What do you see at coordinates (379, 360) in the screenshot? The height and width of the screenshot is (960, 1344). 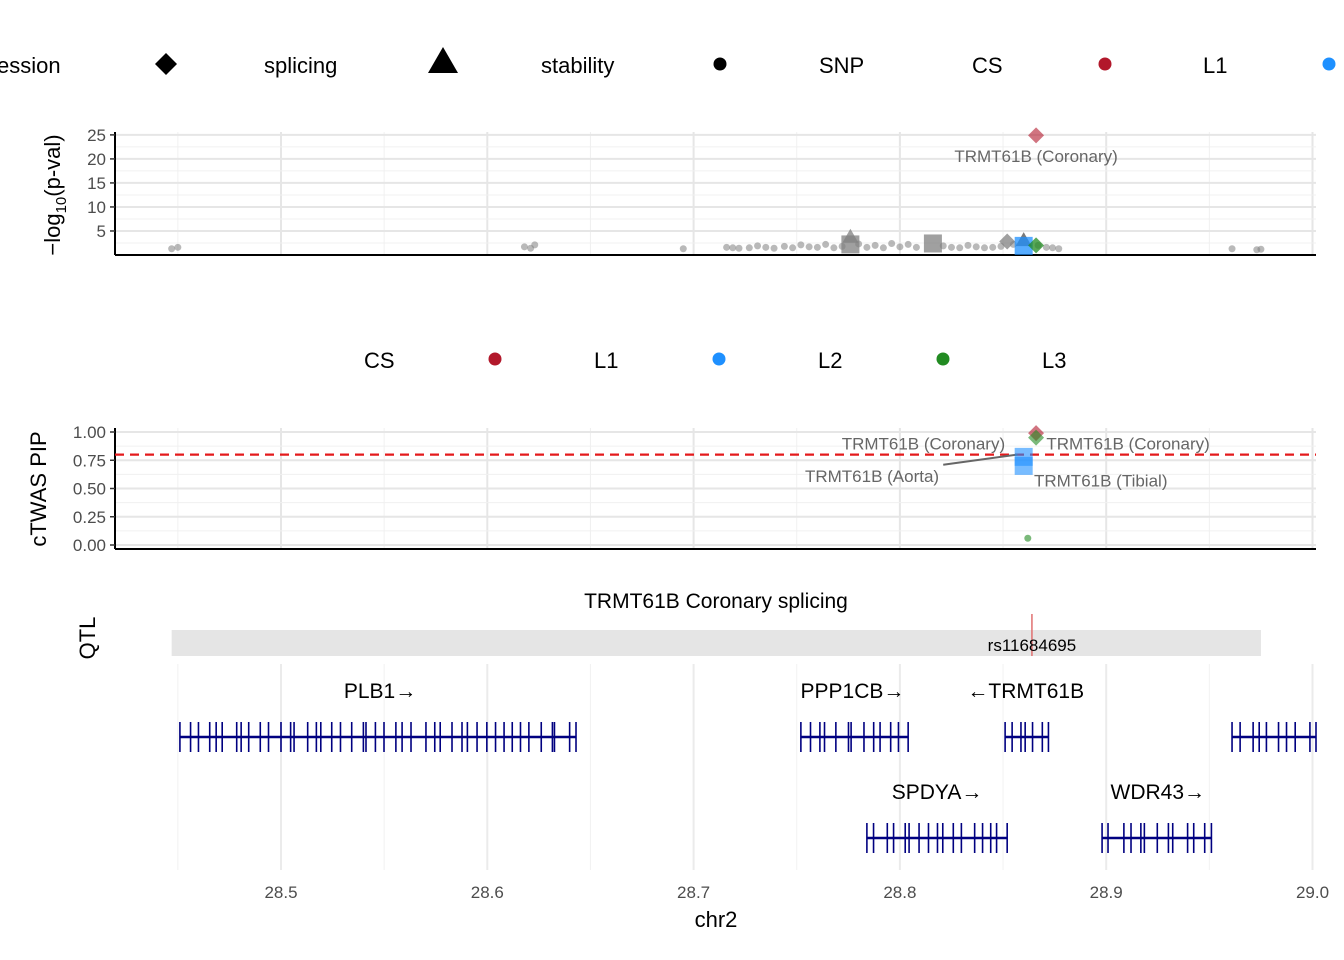 I see `legend2-title-cs: CS` at bounding box center [379, 360].